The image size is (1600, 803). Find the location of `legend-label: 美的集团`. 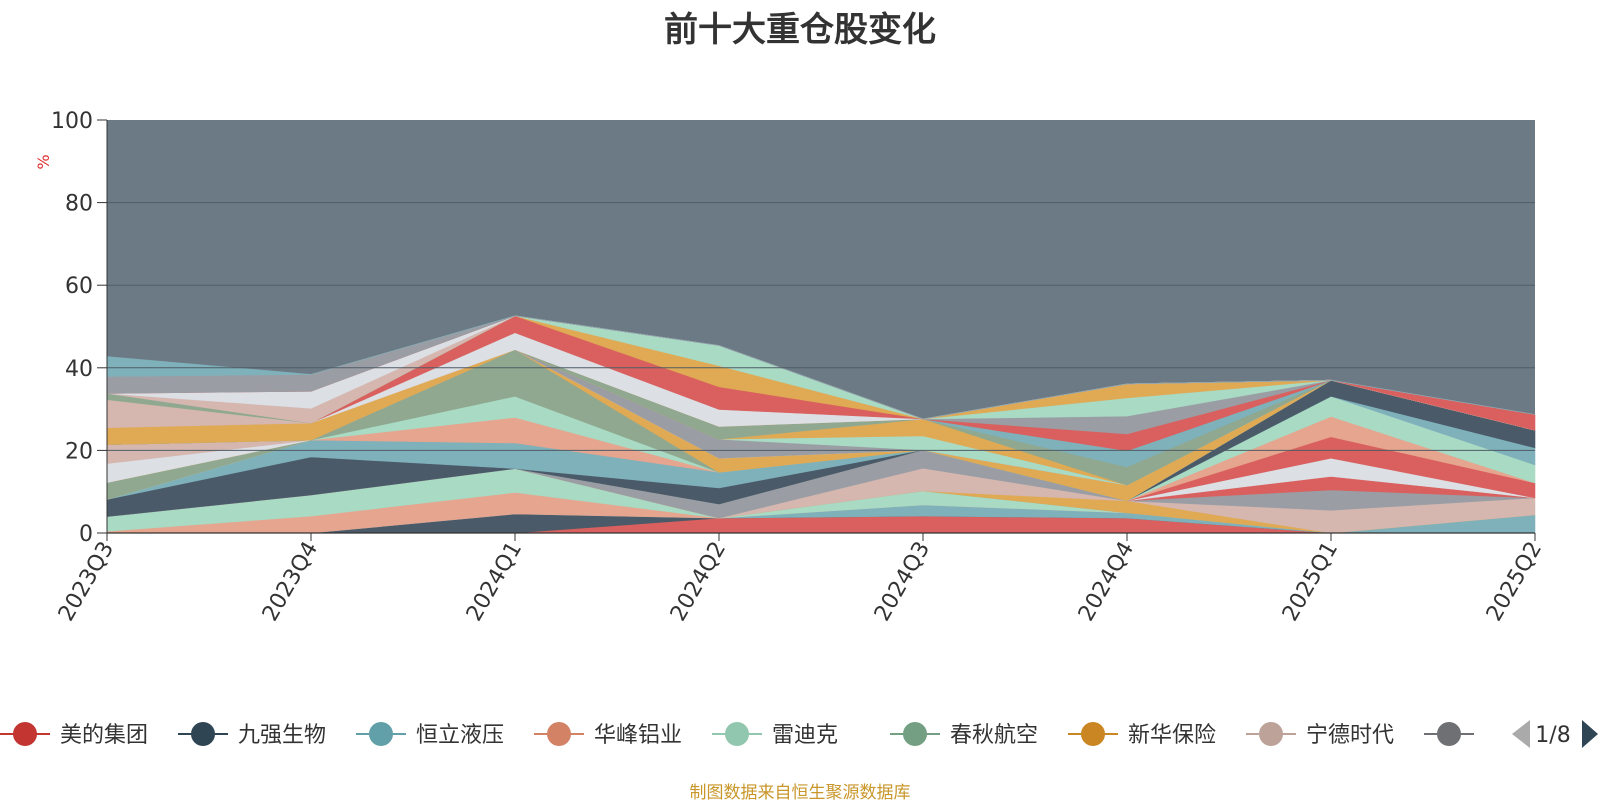

legend-label: 美的集团 is located at coordinates (104, 735).